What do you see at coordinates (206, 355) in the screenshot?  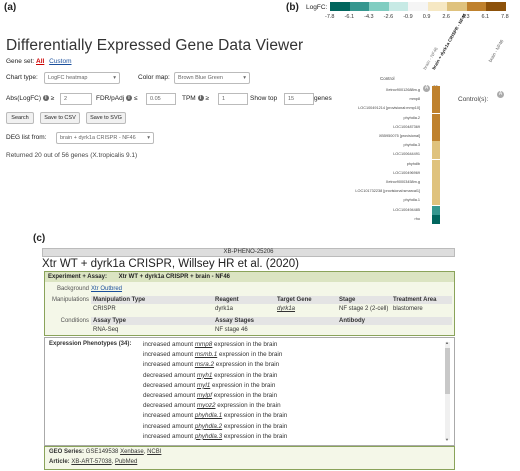 I see `phenotype-gene-link: msmb.1` at bounding box center [206, 355].